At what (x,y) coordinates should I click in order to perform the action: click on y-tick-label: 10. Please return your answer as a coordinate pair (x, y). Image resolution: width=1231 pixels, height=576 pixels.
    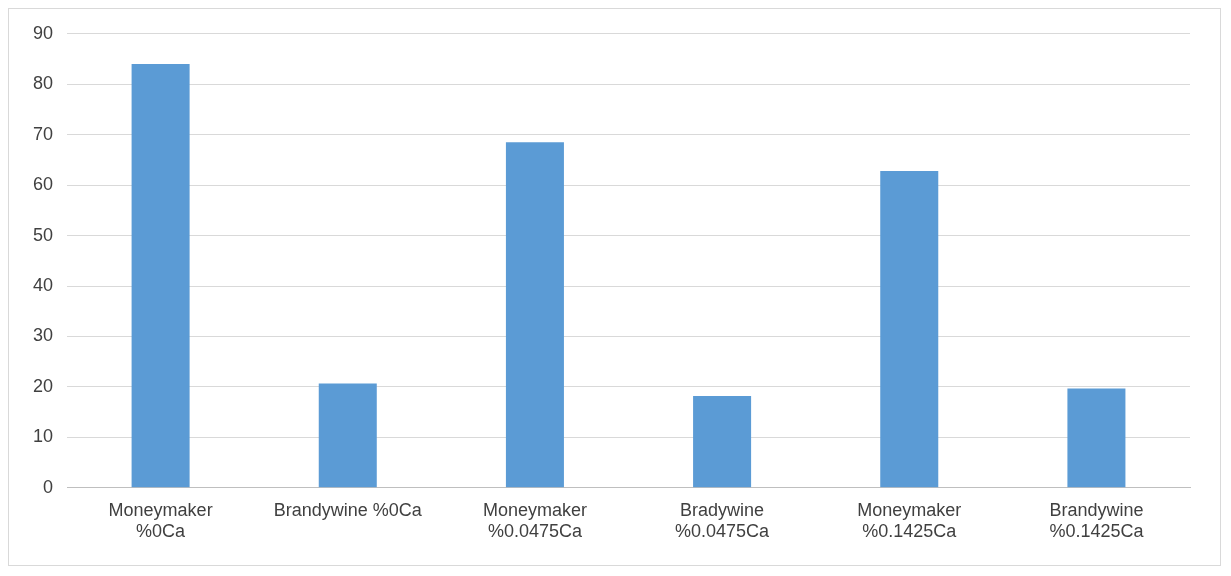
    Looking at the image, I should click on (43, 436).